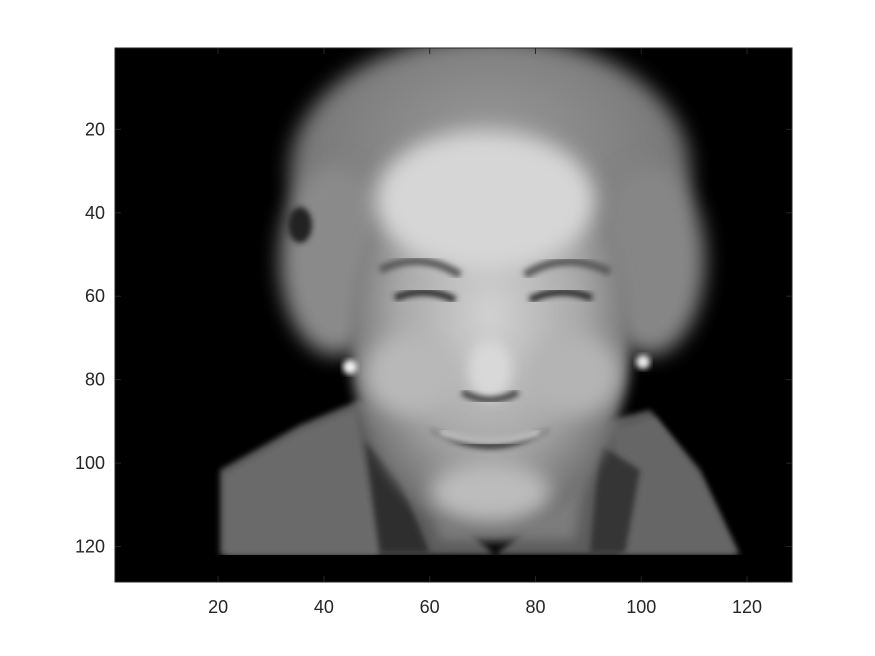  Describe the element at coordinates (425, 296) in the screenshot. I see `left-eye` at that location.